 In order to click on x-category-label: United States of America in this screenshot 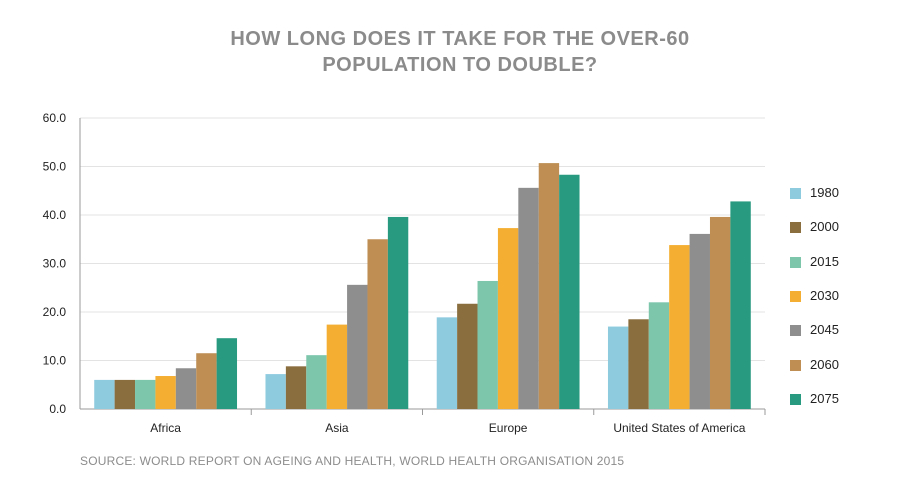, I will do `click(679, 428)`.